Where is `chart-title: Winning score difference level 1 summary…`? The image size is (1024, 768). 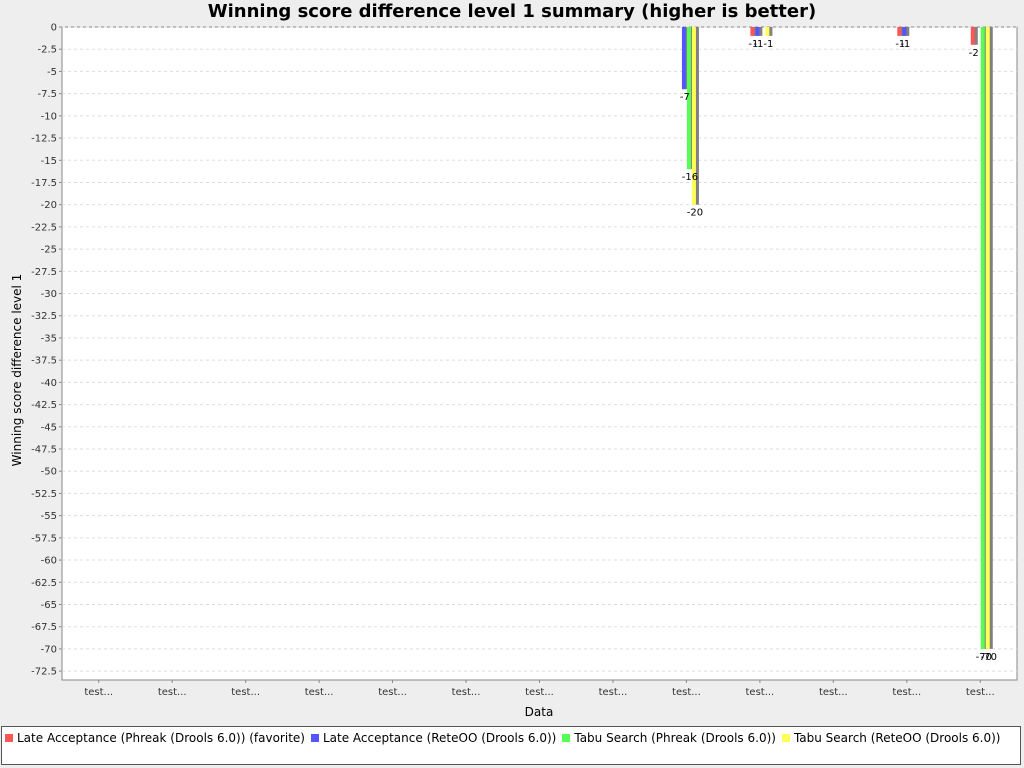 chart-title: Winning score difference level 1 summary… is located at coordinates (512, 11).